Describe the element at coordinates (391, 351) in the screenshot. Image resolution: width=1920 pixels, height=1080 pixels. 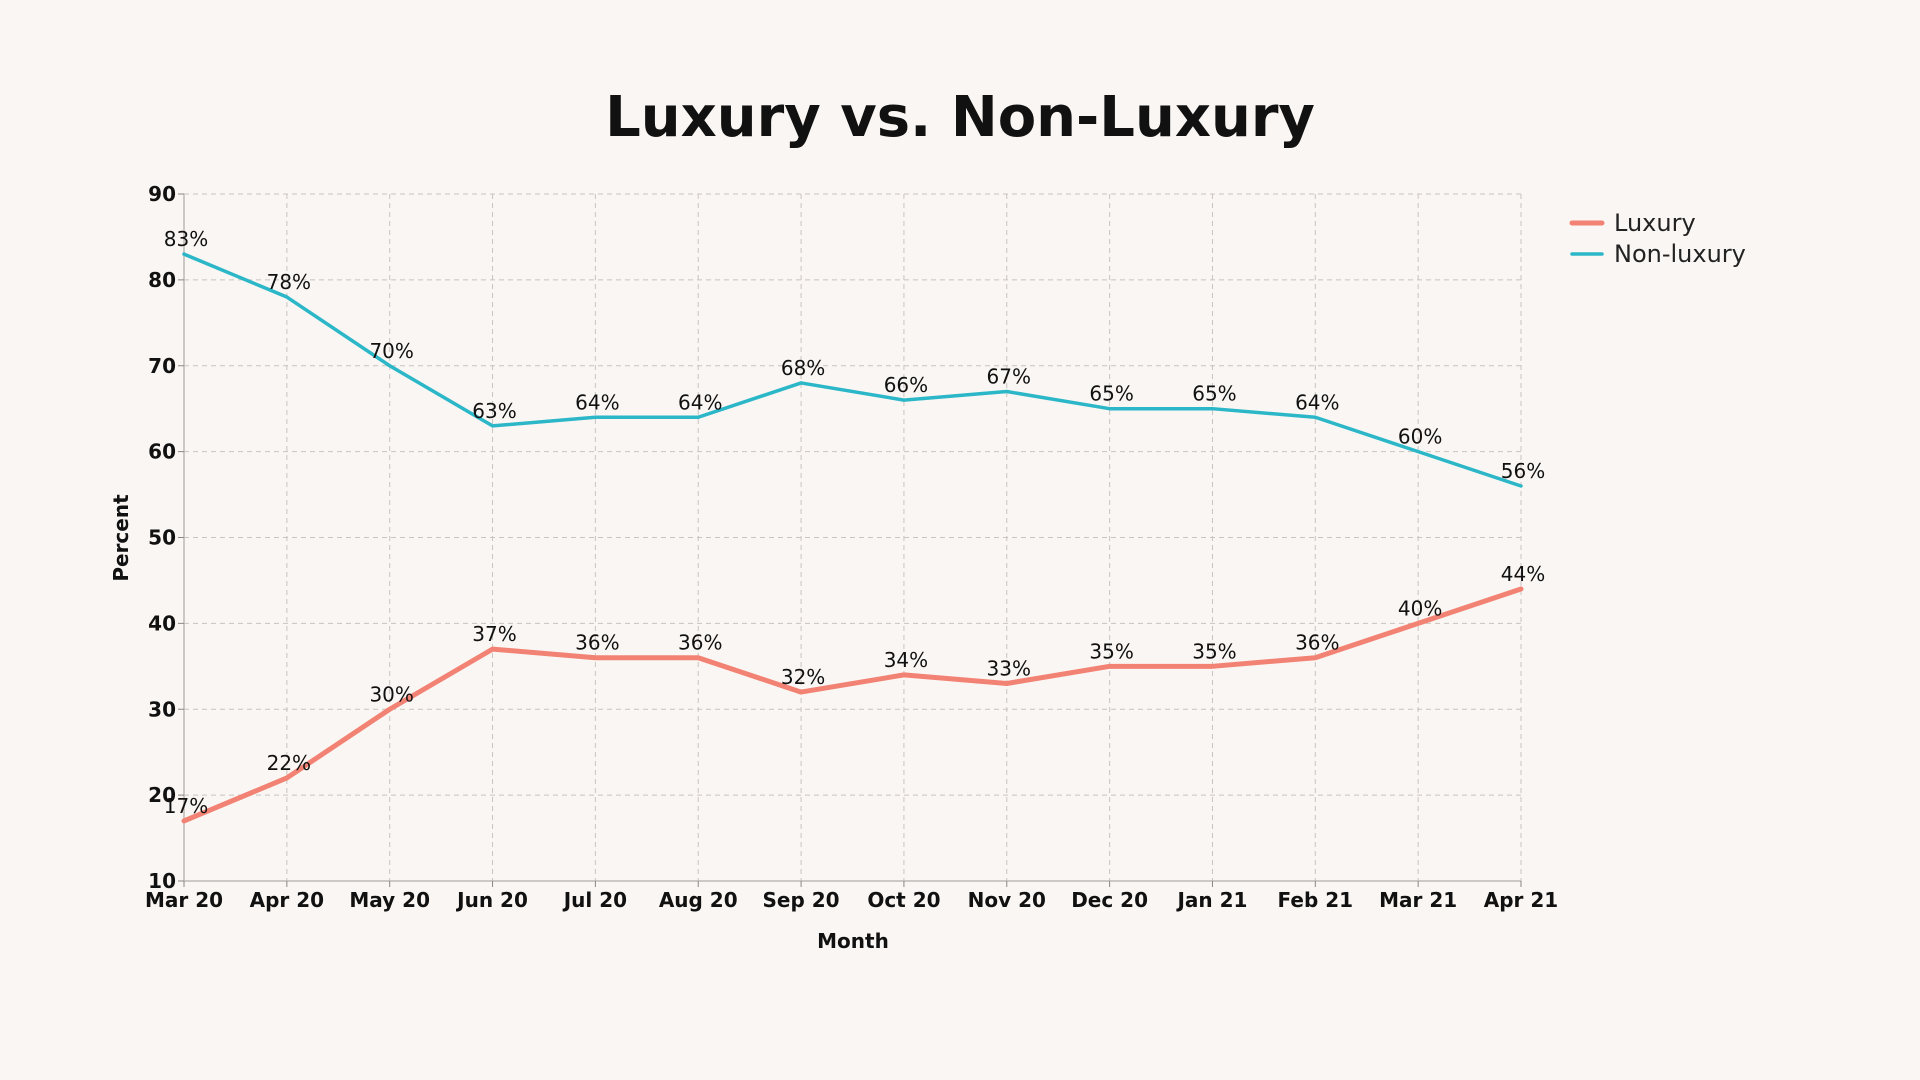
I see `data-label: 70%` at that location.